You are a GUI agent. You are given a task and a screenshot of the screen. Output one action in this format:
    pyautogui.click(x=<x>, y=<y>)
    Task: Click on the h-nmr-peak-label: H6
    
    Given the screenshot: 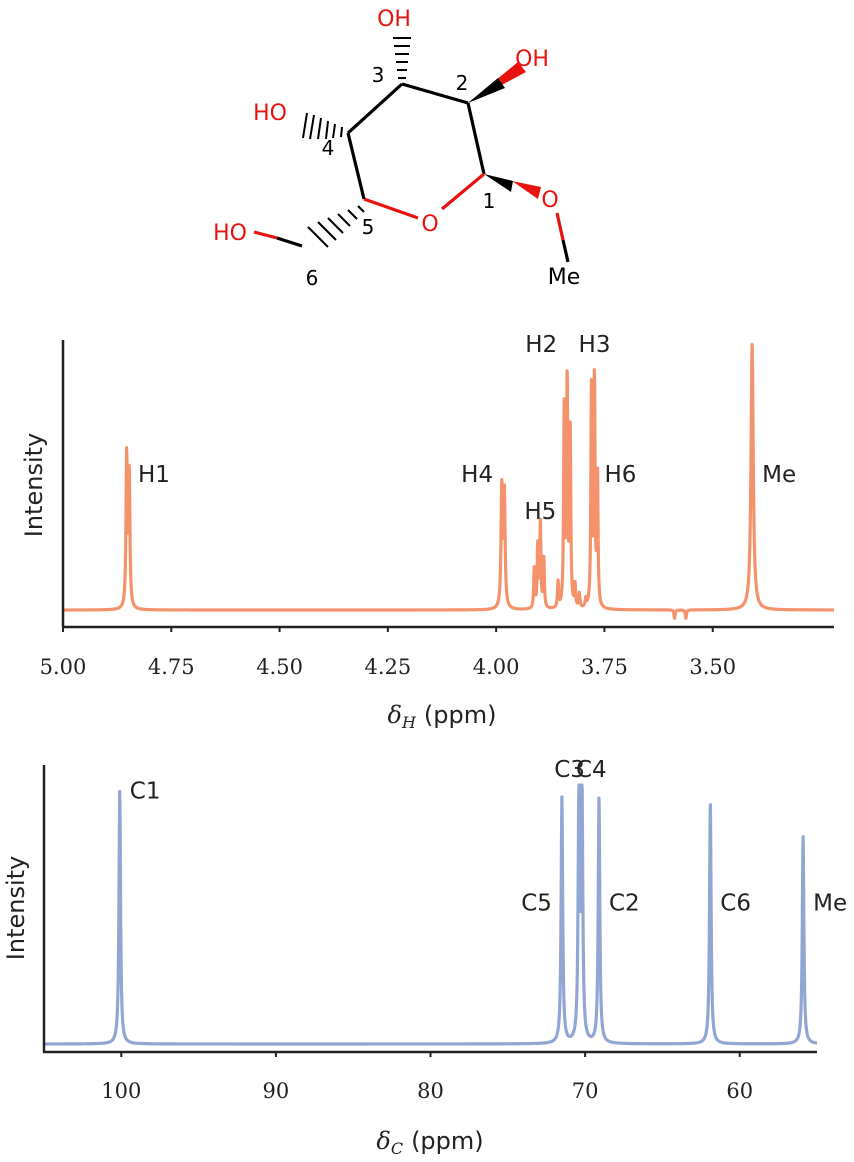 What is the action you would take?
    pyautogui.click(x=621, y=475)
    